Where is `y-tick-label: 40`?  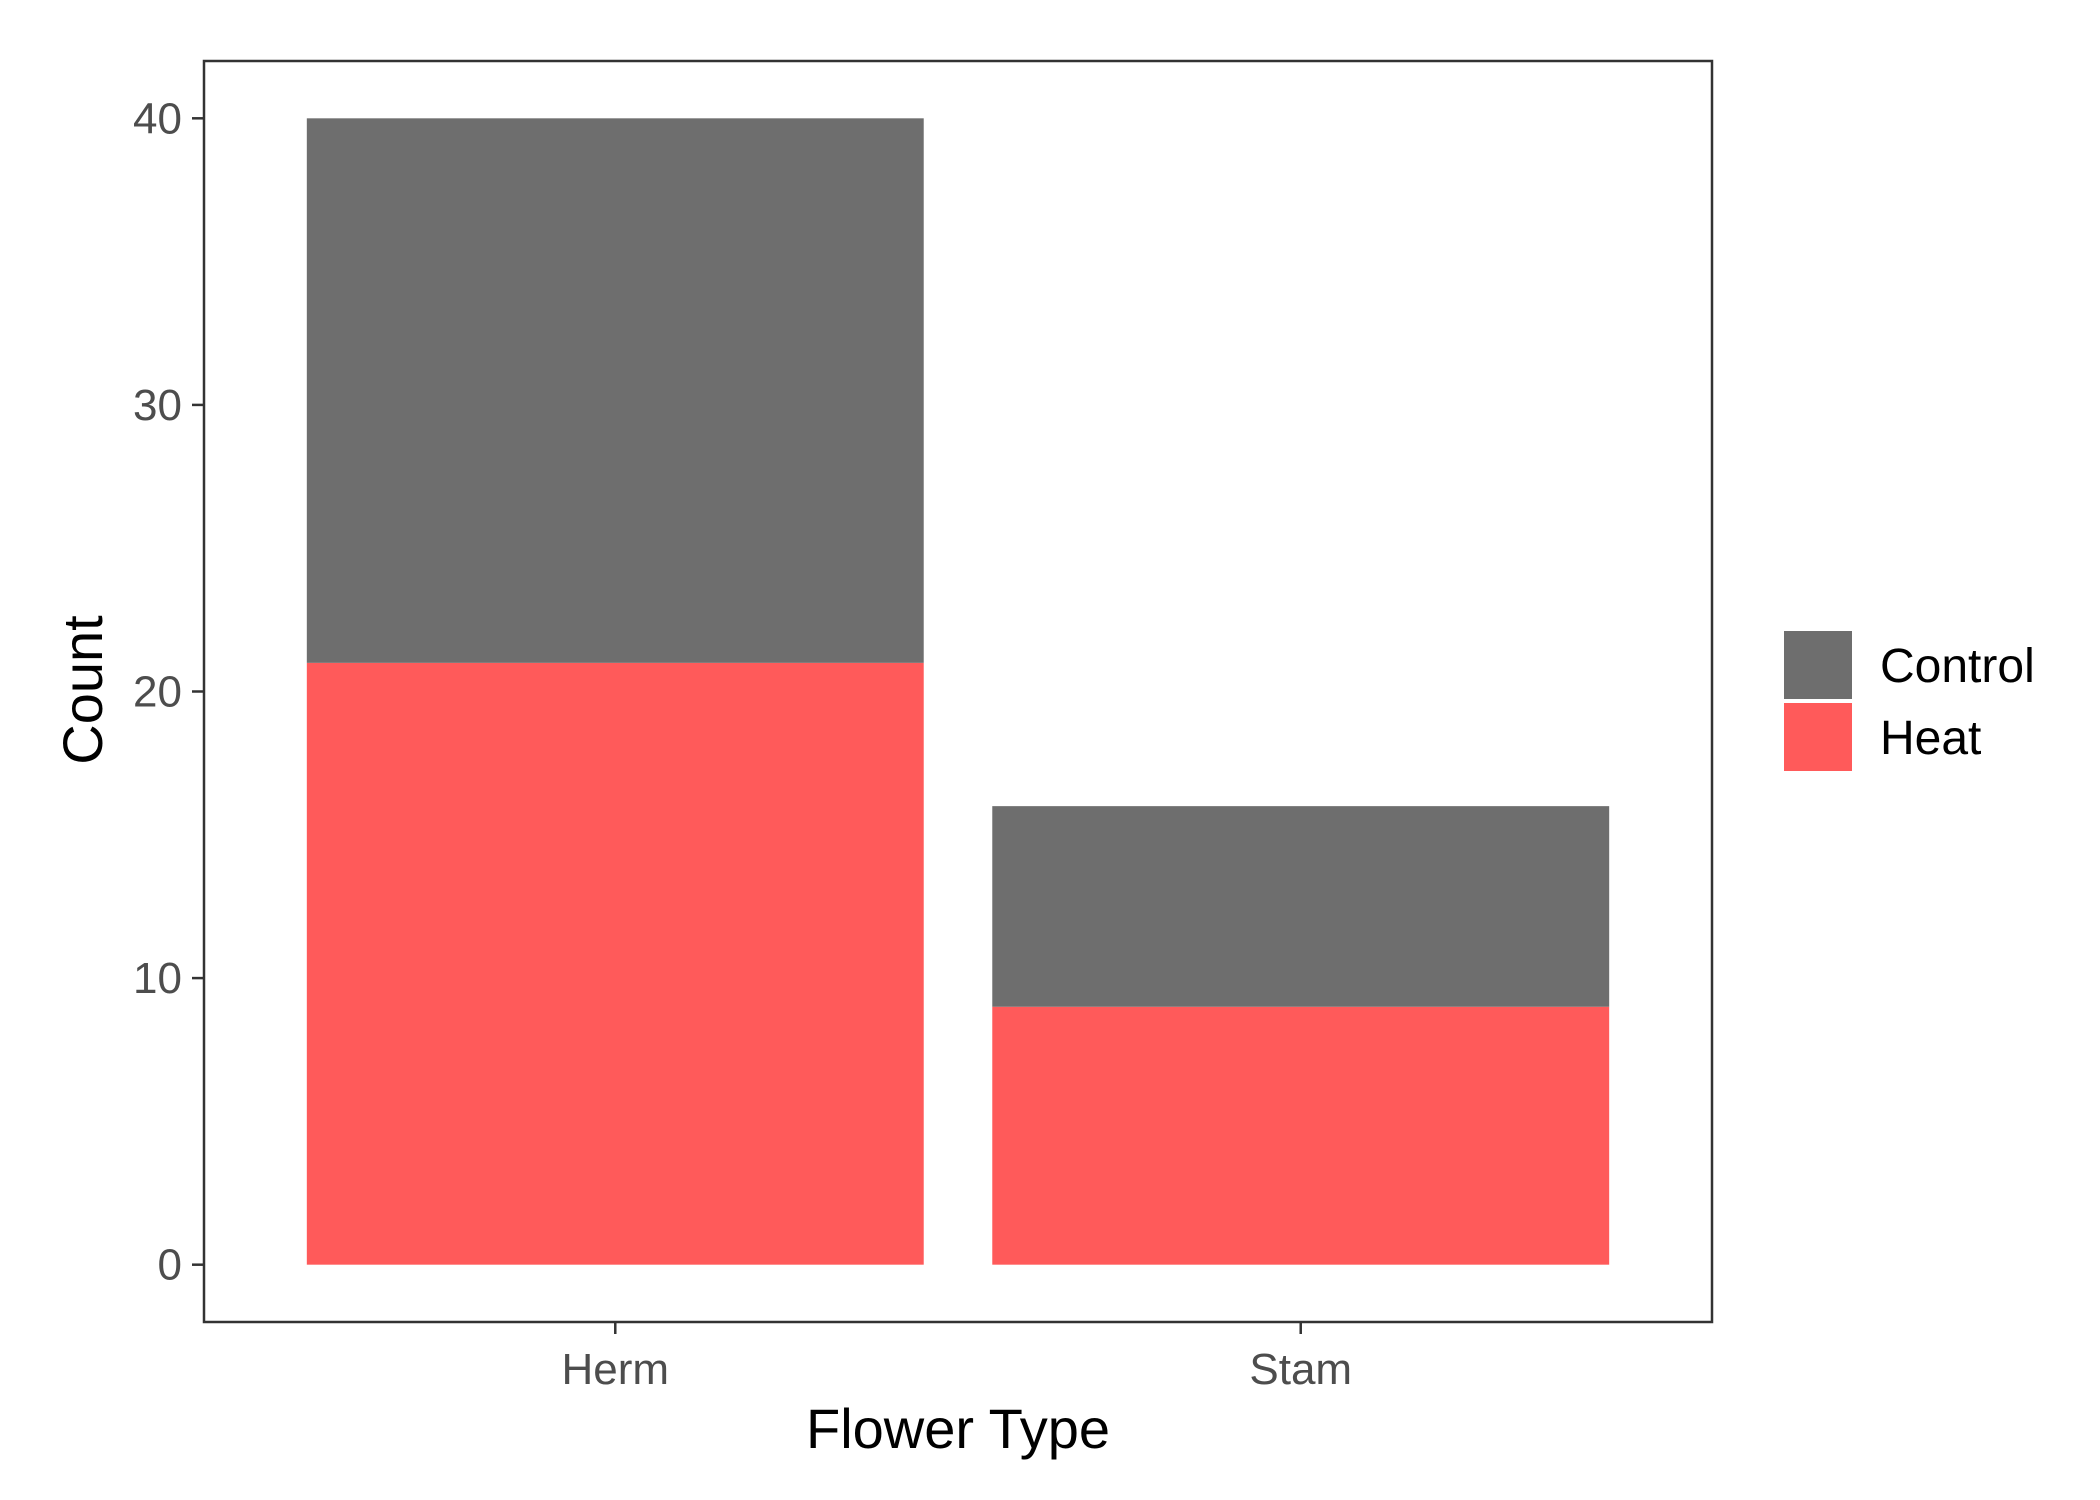 y-tick-label: 40 is located at coordinates (157, 118).